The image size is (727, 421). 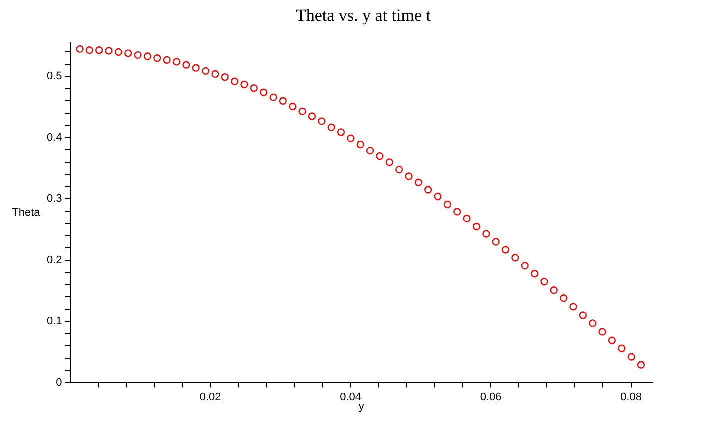 What do you see at coordinates (59, 382) in the screenshot?
I see `y-tick-label: 0` at bounding box center [59, 382].